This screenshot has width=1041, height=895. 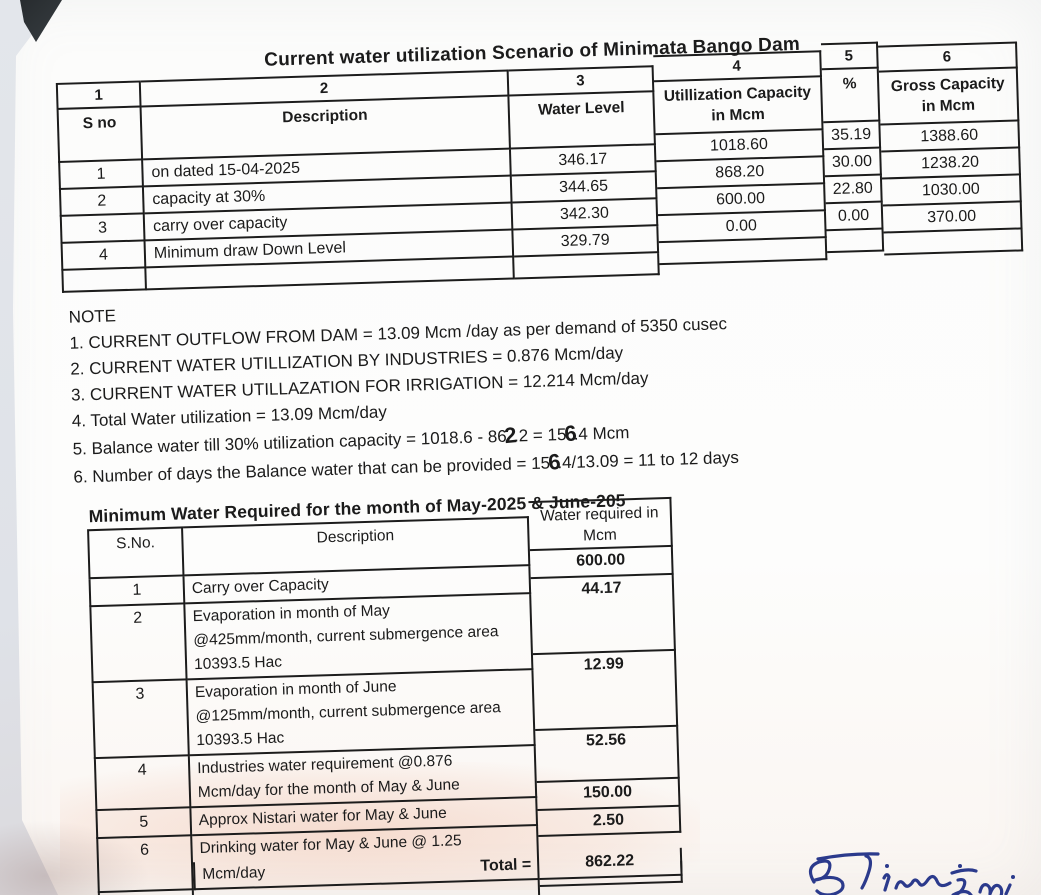 I want to click on cell-value: 2.50, so click(x=609, y=822).